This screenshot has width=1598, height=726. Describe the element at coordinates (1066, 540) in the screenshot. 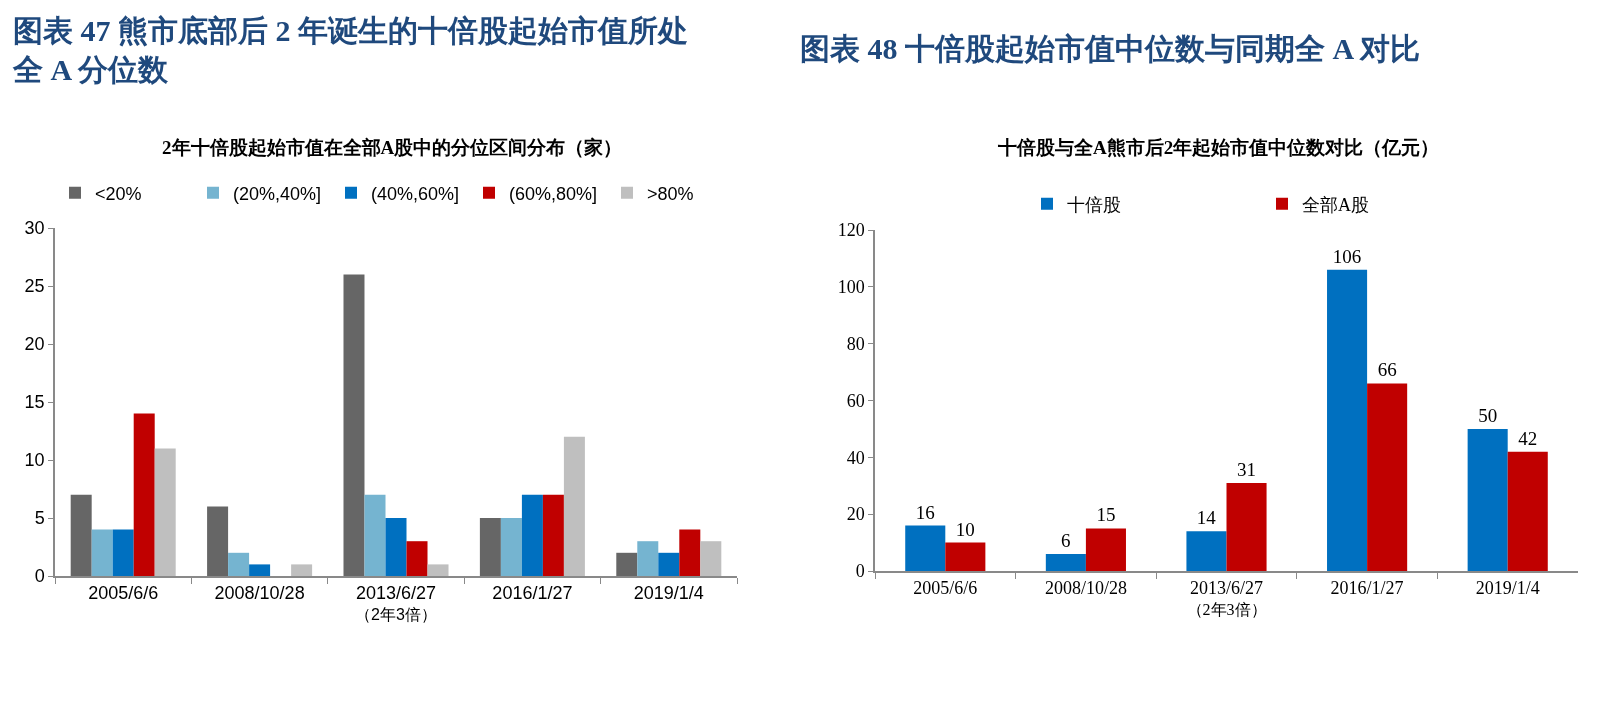

I see `data-label: 6` at that location.